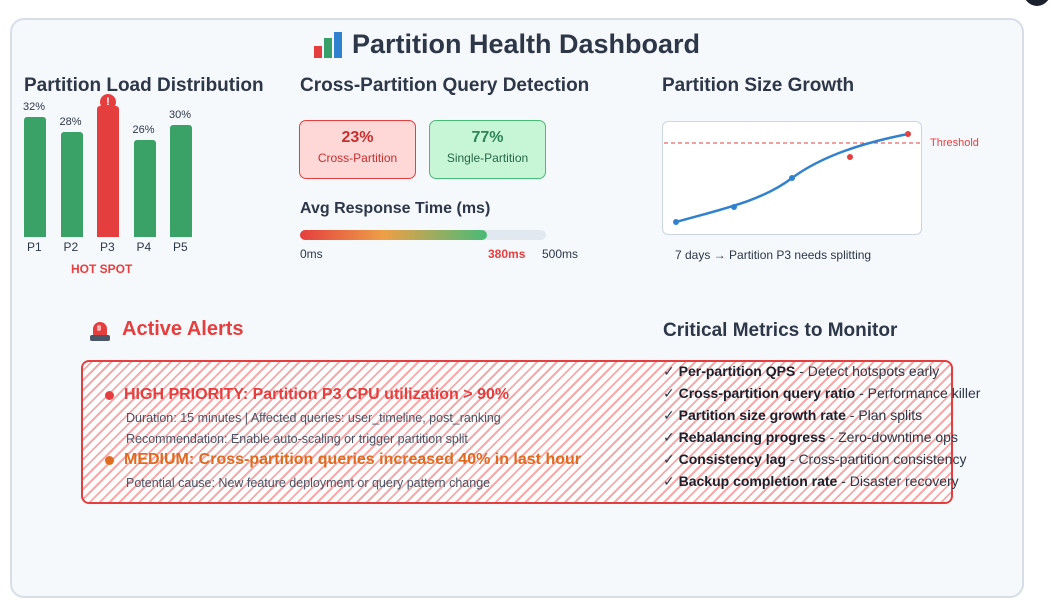 The width and height of the screenshot is (1060, 610). Describe the element at coordinates (183, 329) in the screenshot. I see `alerts-title-text: Active Alerts` at that location.